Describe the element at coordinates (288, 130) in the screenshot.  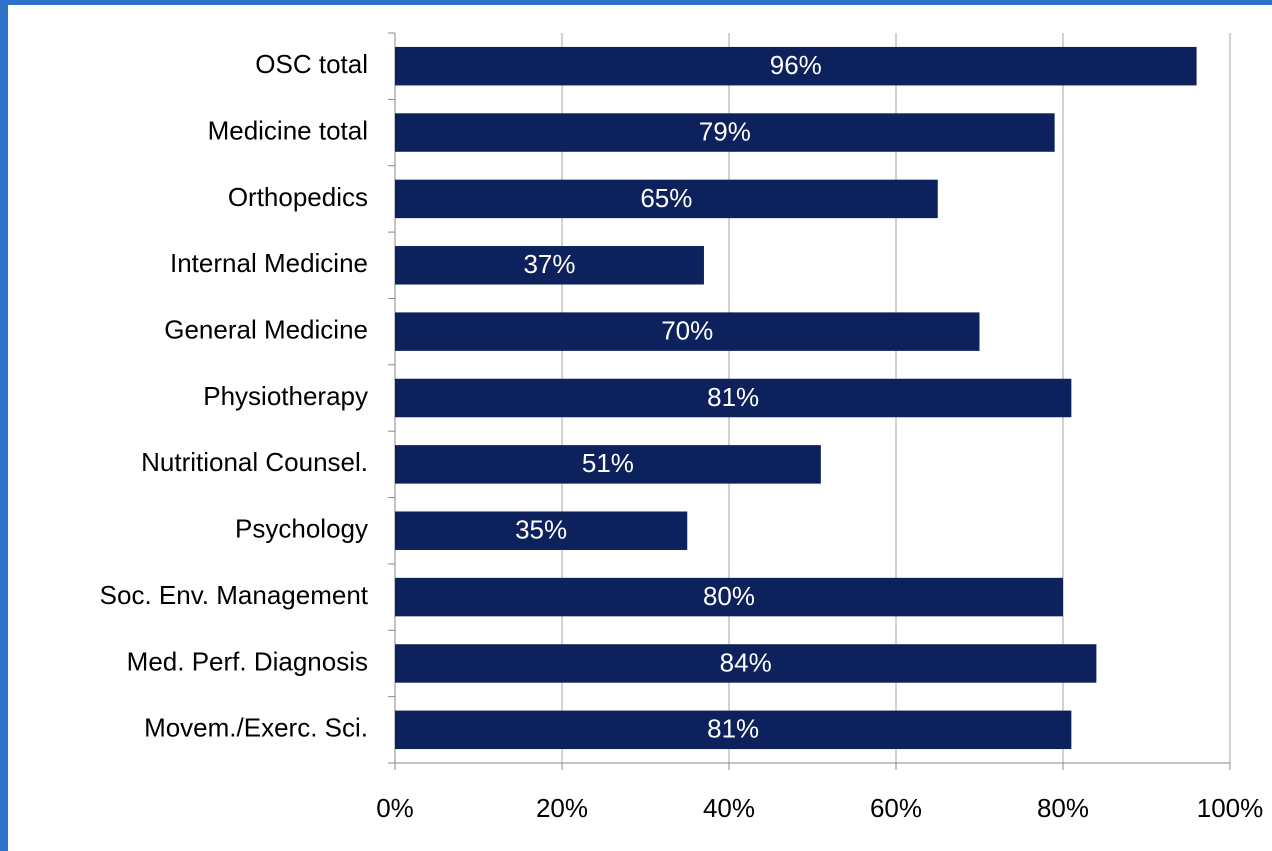
I see `y-tick-label: Medicine total` at that location.